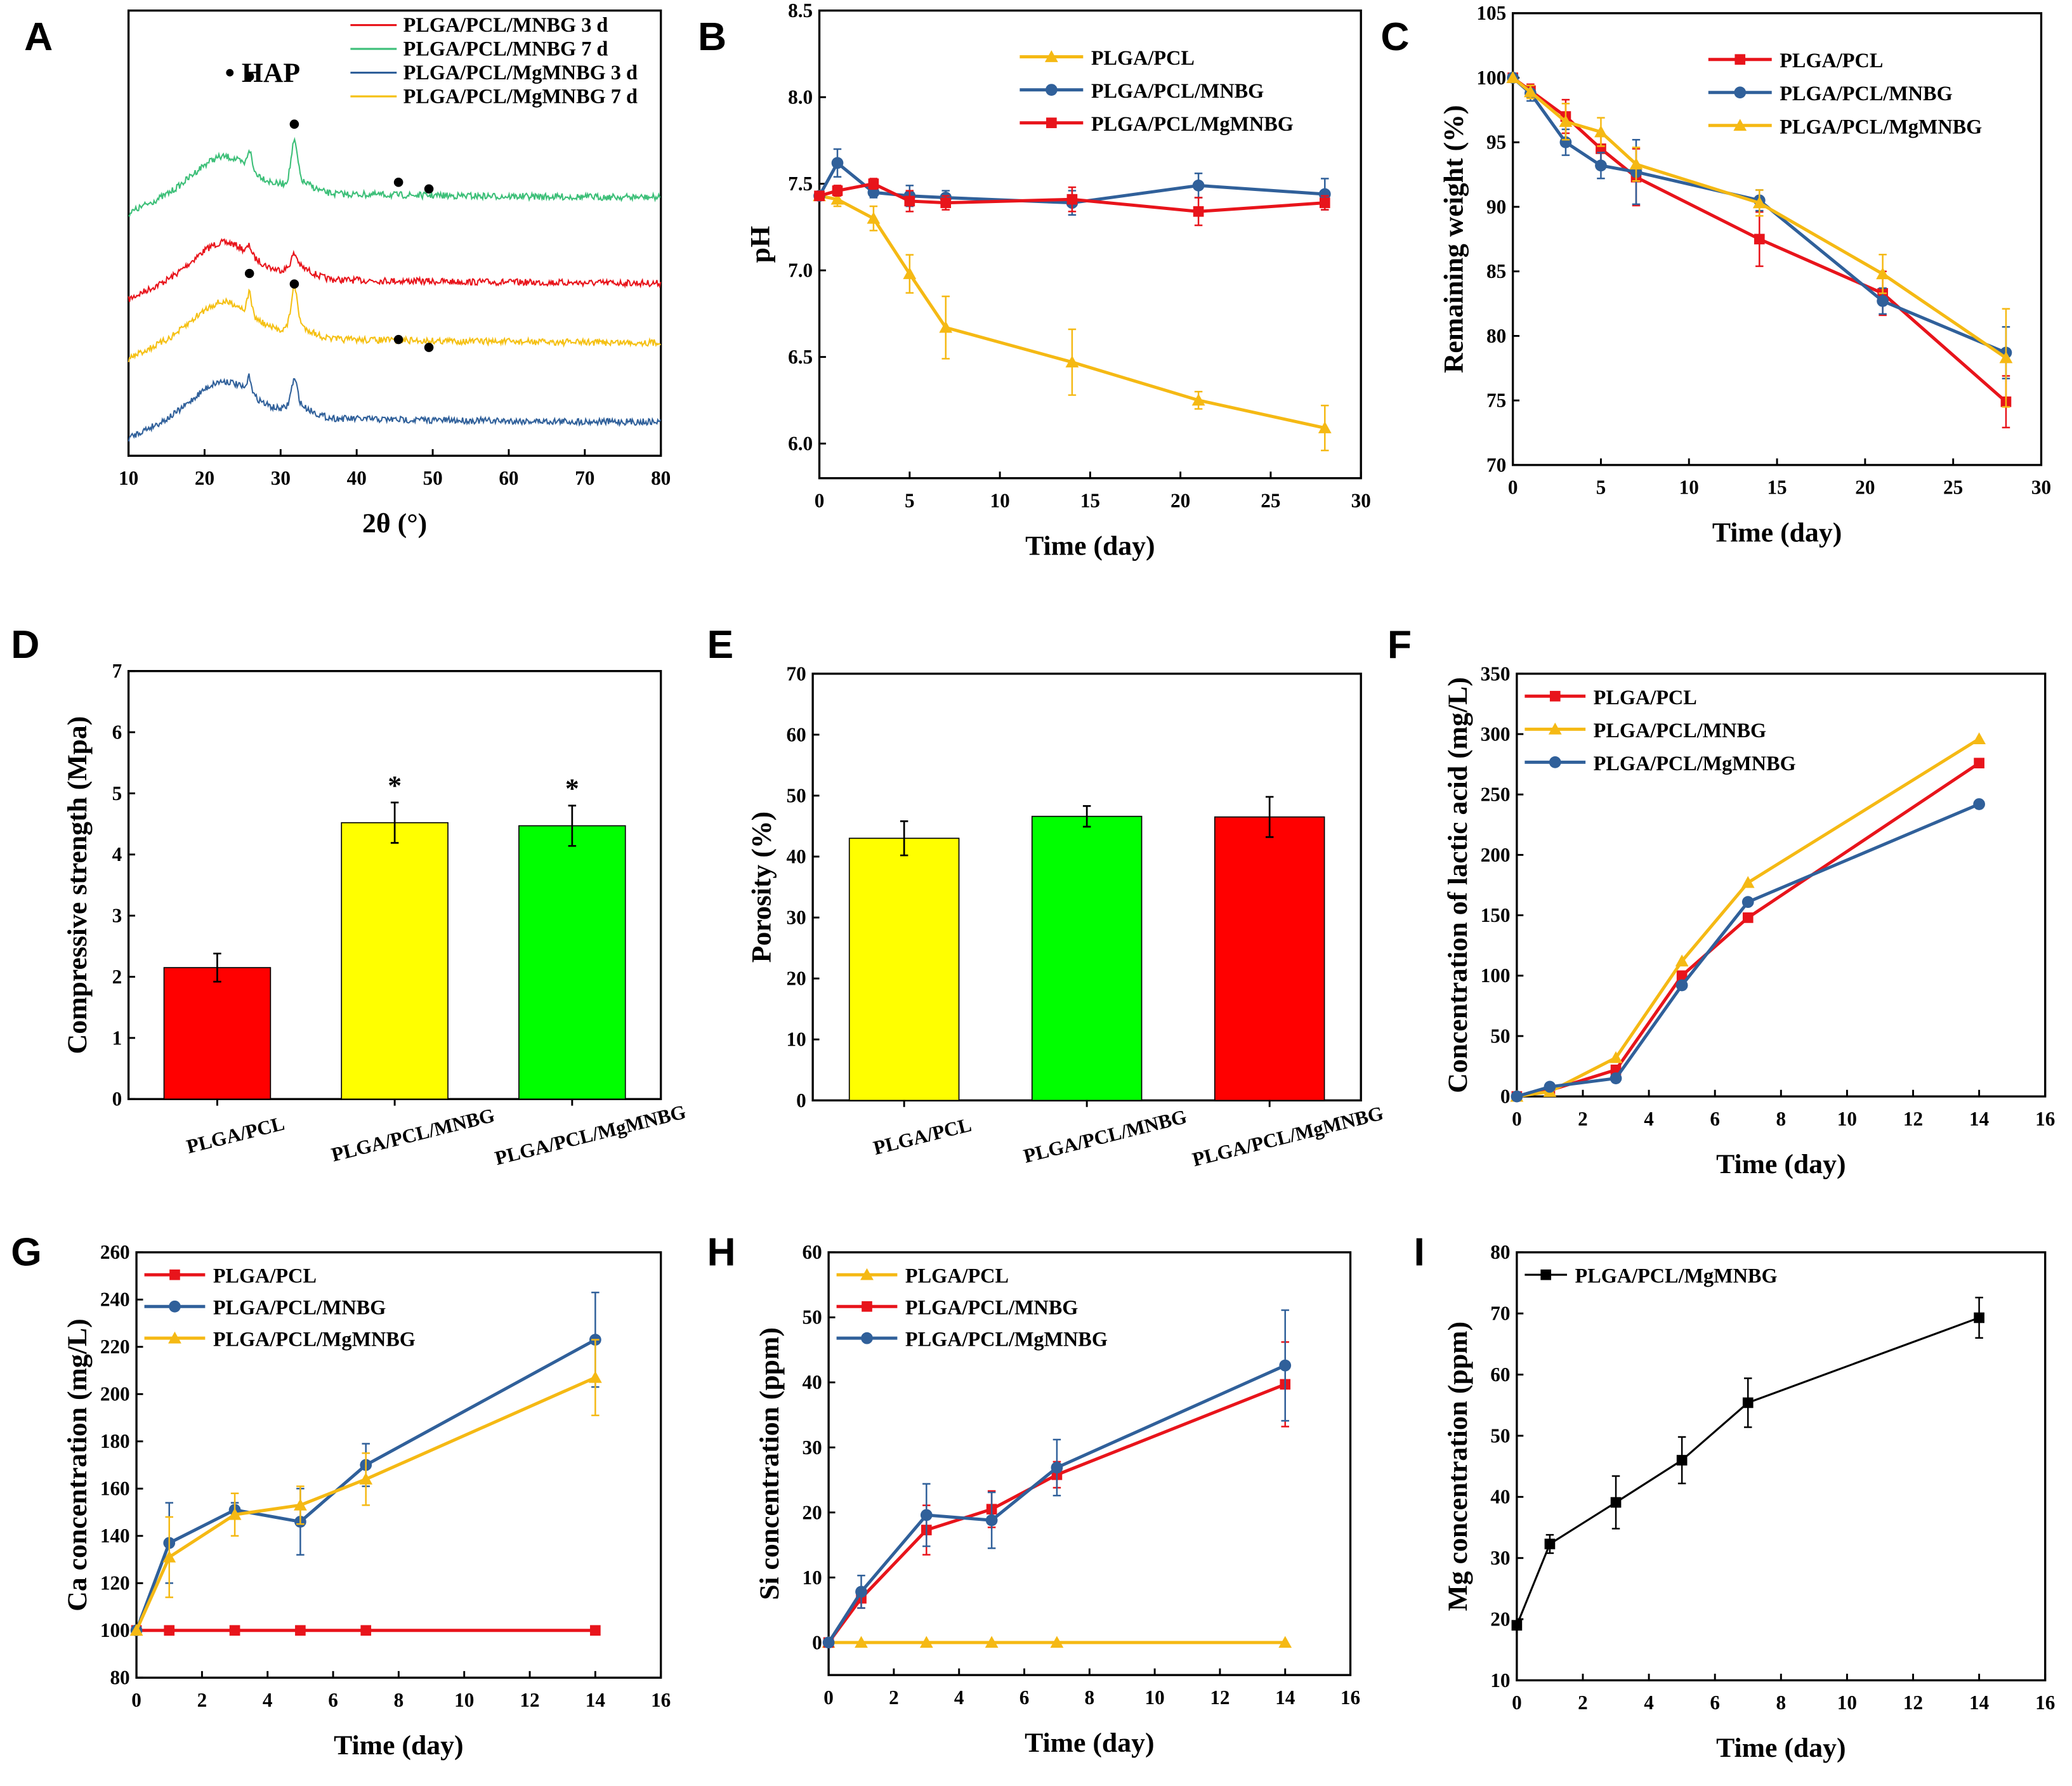 The width and height of the screenshot is (2072, 1786). Describe the element at coordinates (1496, 142) in the screenshot. I see `y-tick-label: 95` at that location.